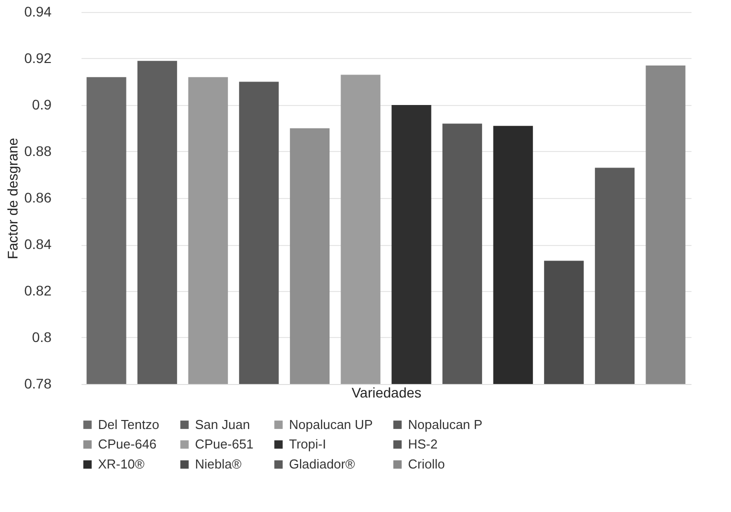 Image resolution: width=731 pixels, height=512 pixels. What do you see at coordinates (222, 424) in the screenshot?
I see `legend-label: San Juan` at bounding box center [222, 424].